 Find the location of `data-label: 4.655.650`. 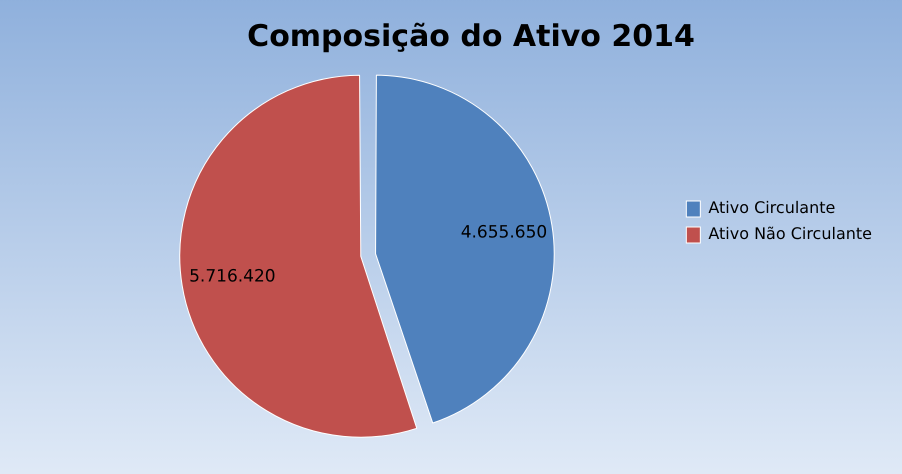

data-label: 4.655.650 is located at coordinates (504, 232).